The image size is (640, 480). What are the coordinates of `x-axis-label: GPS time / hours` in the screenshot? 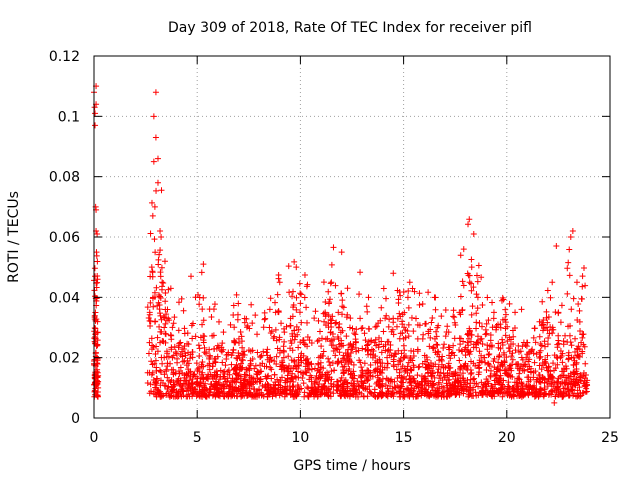 It's located at (351, 466).